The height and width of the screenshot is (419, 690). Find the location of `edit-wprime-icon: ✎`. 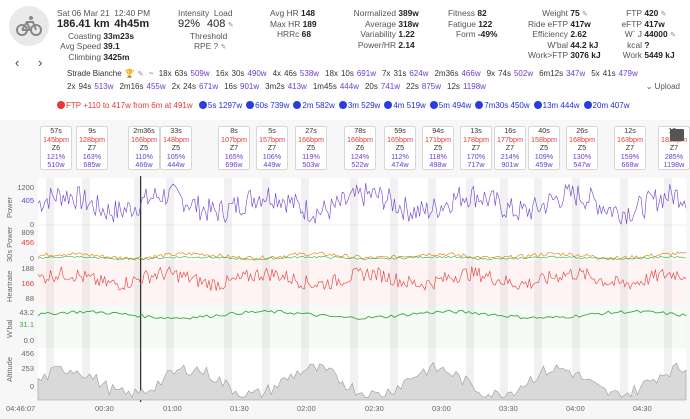

edit-wprime-icon: ✎ is located at coordinates (672, 36).